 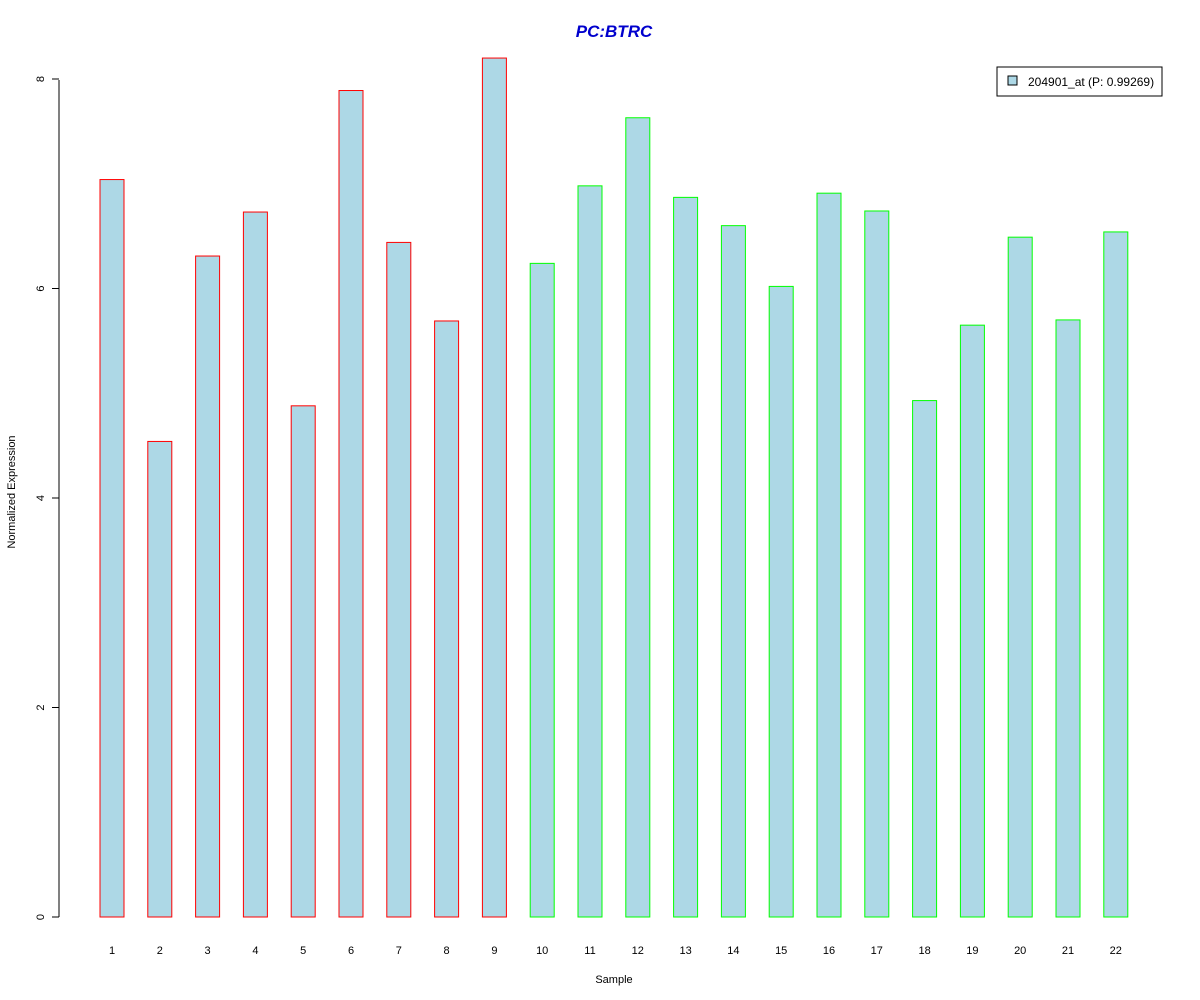 I want to click on x-tick-label: 18, so click(x=924, y=951).